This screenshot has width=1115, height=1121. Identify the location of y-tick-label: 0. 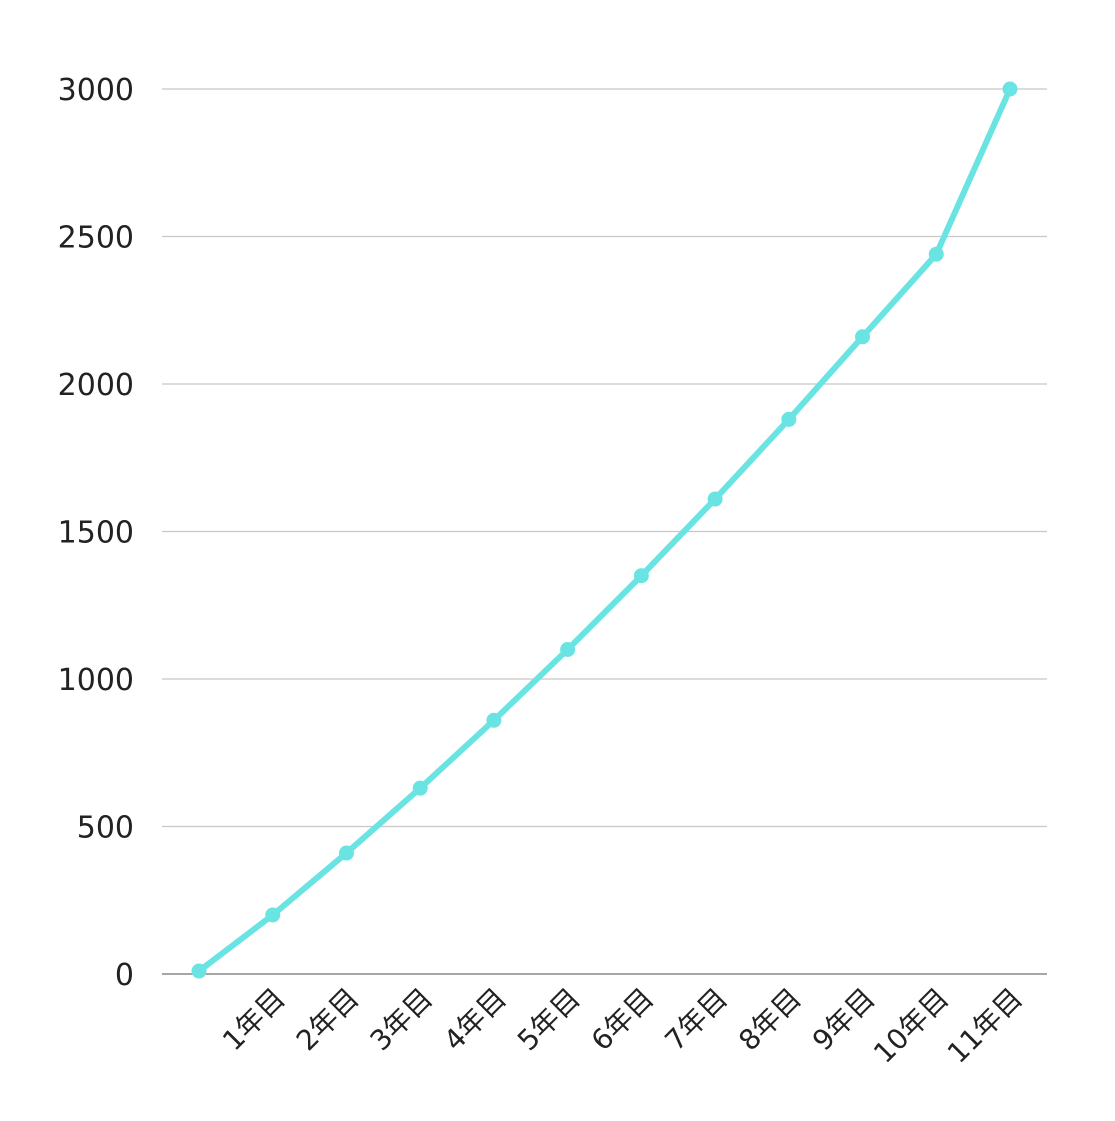
(124, 975).